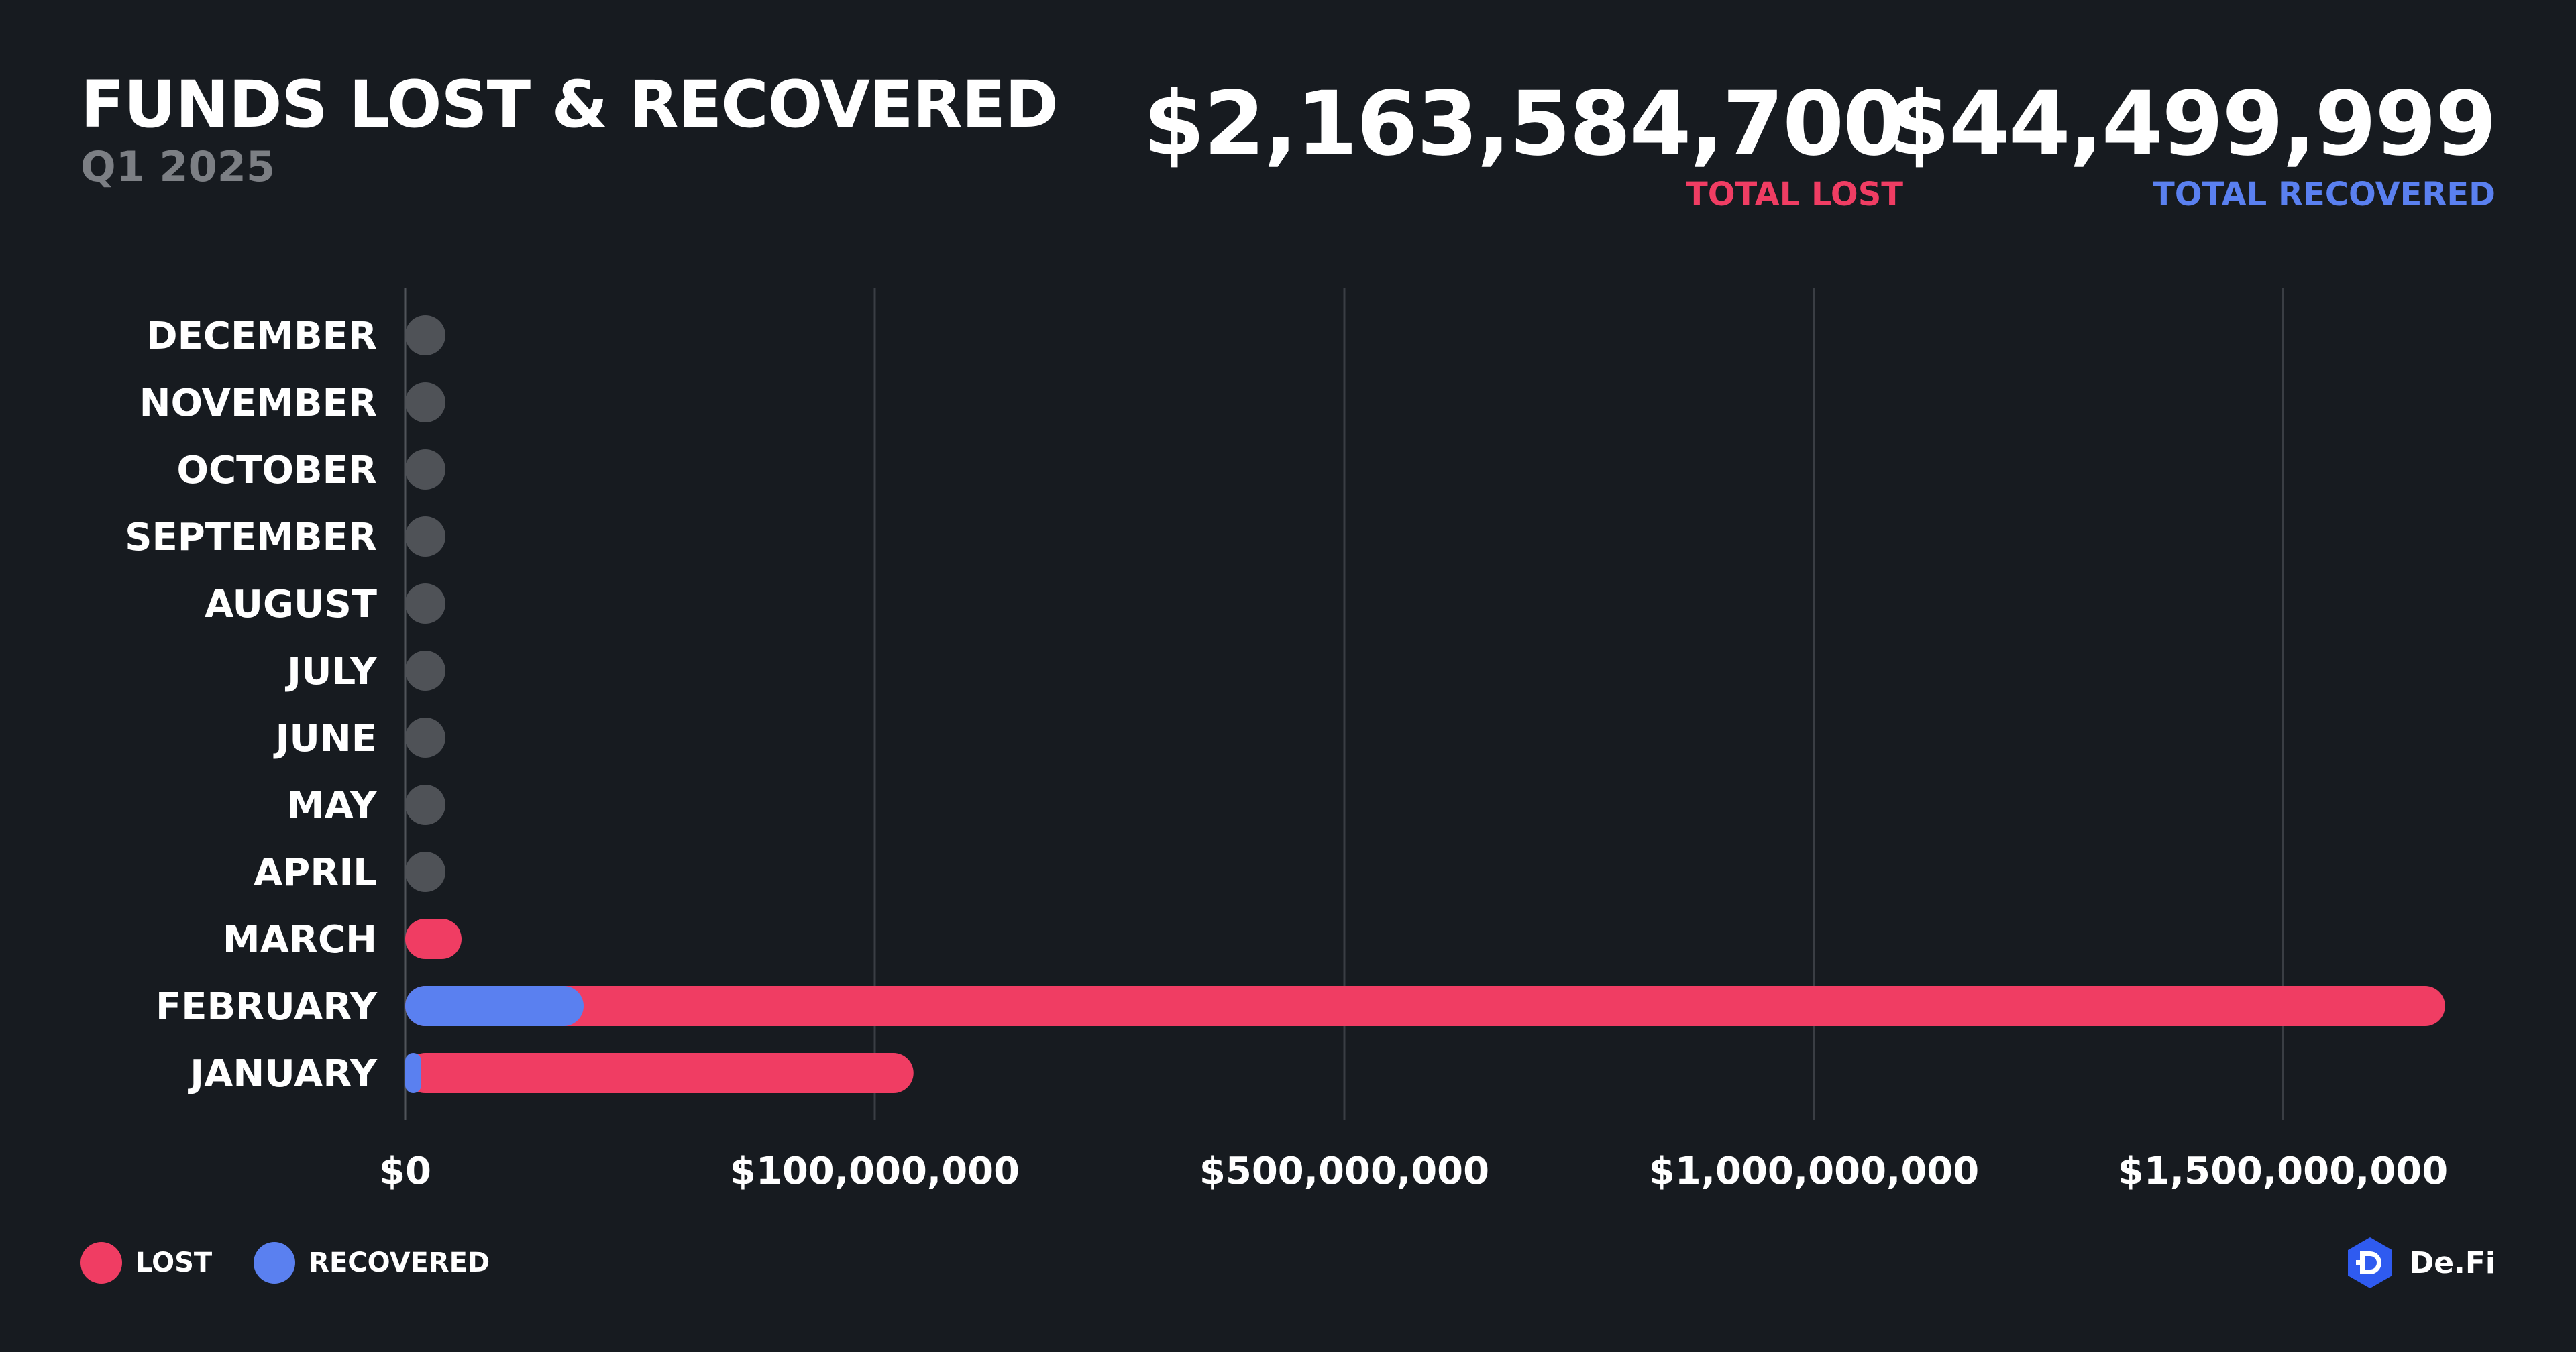 This screenshot has width=2576, height=1352. Describe the element at coordinates (875, 1171) in the screenshot. I see `x-tick-label: $100,000,000` at that location.